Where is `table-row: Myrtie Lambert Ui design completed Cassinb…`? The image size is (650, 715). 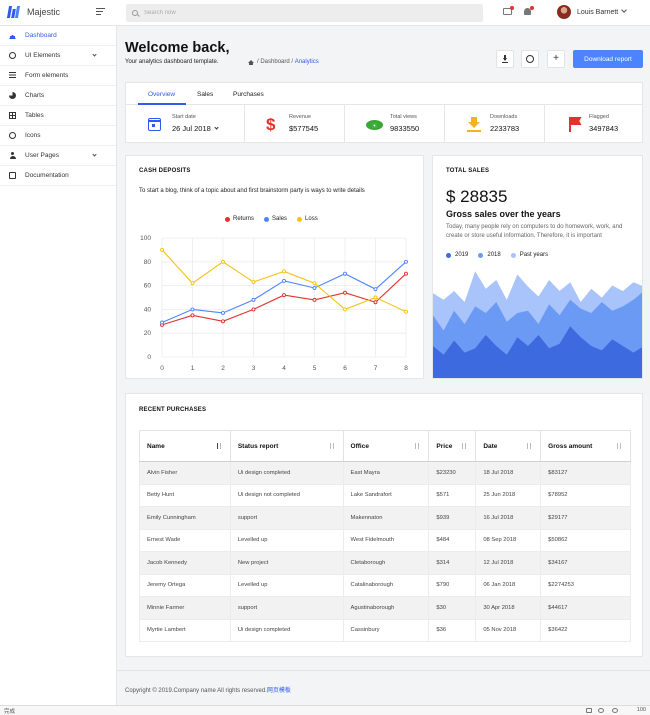
table-row: Myrtie Lambert Ui design completed Cassinb… is located at coordinates (385, 630).